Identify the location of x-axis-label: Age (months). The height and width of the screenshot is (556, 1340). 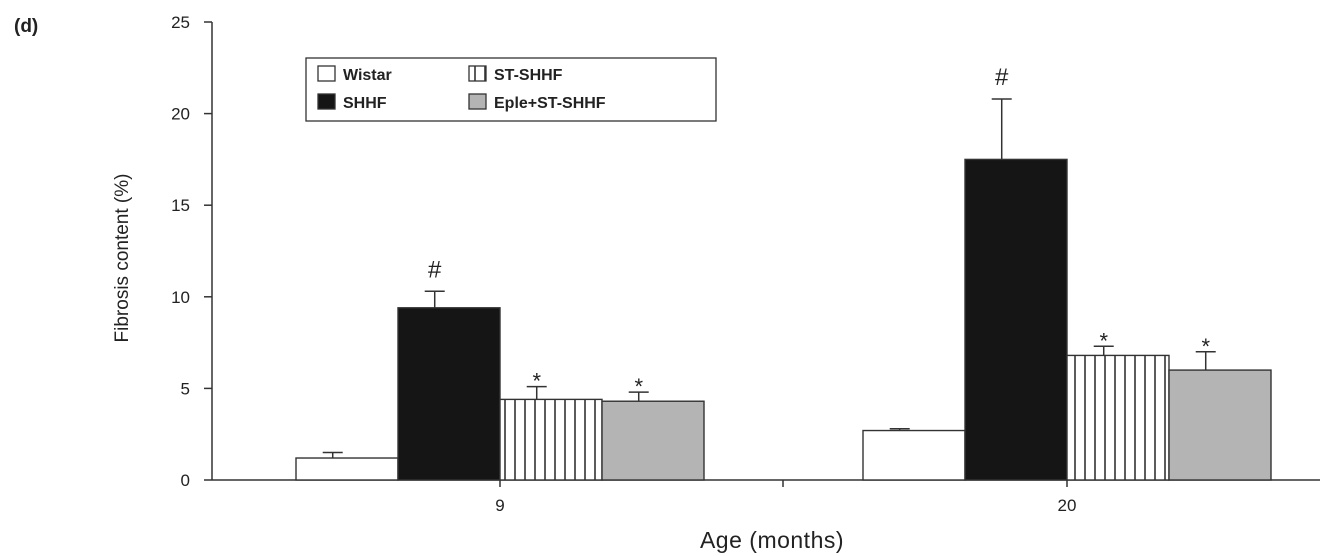
(772, 540).